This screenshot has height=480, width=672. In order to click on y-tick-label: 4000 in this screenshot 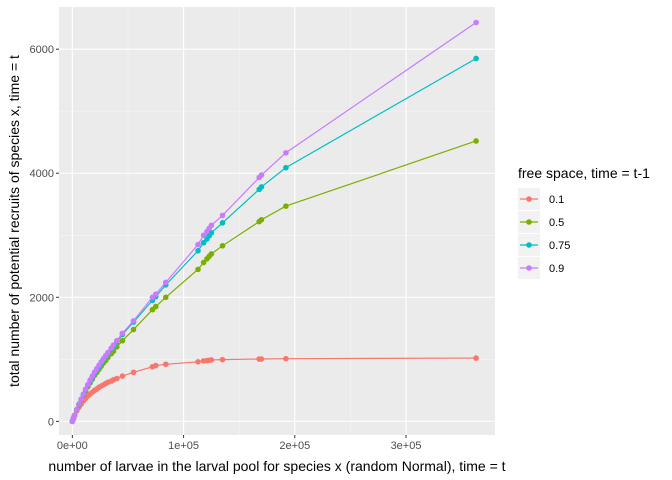, I will do `click(42, 174)`.